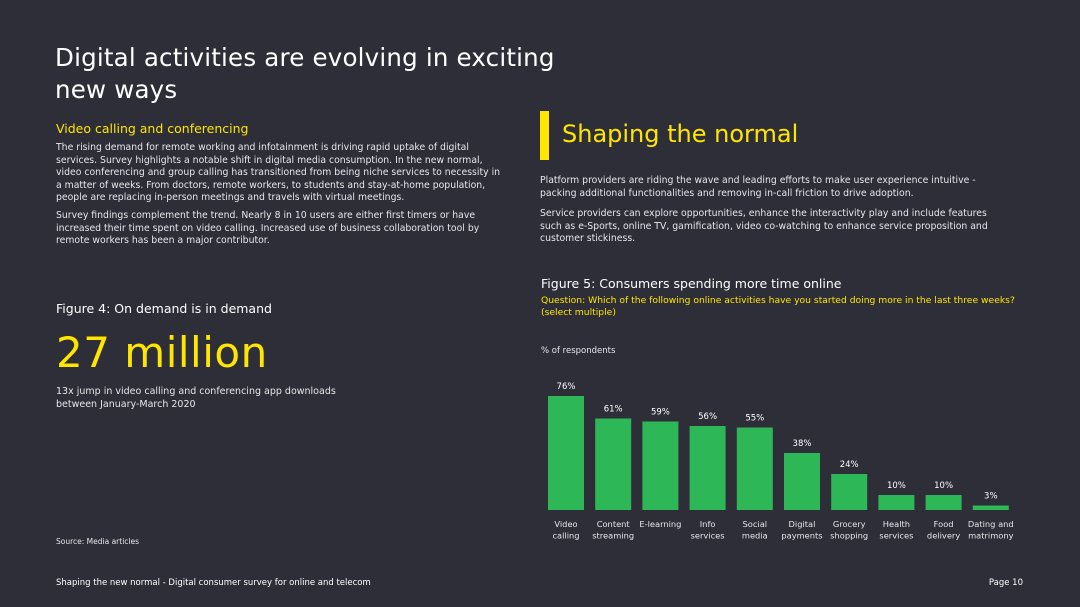 Image resolution: width=1080 pixels, height=607 pixels. What do you see at coordinates (944, 524) in the screenshot?
I see `category-label-8-0: Food` at bounding box center [944, 524].